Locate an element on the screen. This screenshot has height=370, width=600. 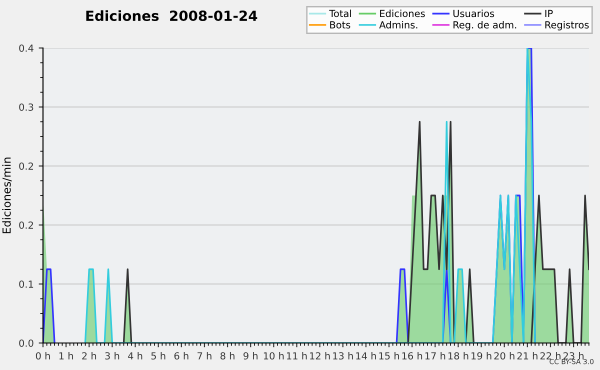
legend-label: Registros is located at coordinates (567, 25).